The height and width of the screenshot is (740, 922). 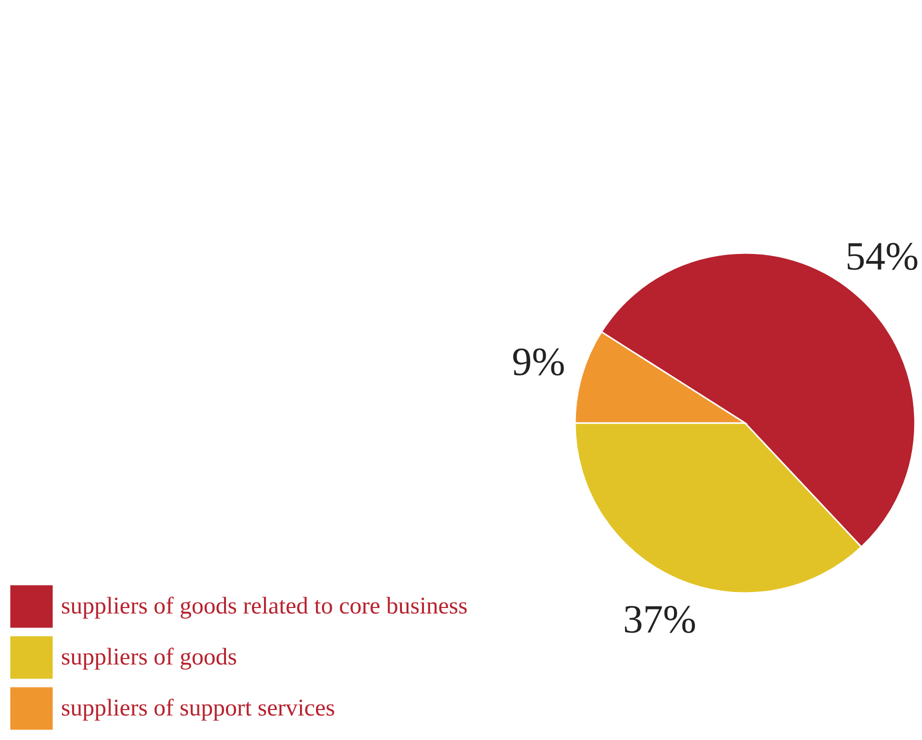 What do you see at coordinates (198, 709) in the screenshot?
I see `legend-label: suppliers of support services` at bounding box center [198, 709].